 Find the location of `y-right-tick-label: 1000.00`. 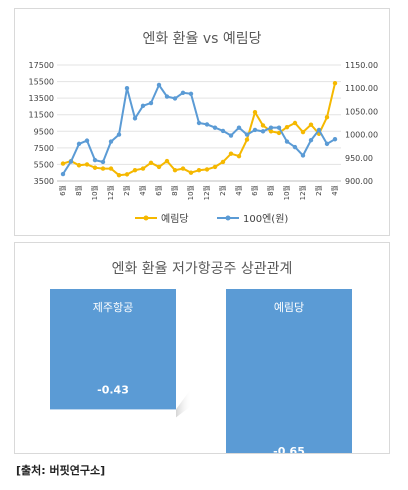

y-right-tick-label: 1000.00 is located at coordinates (361, 135).